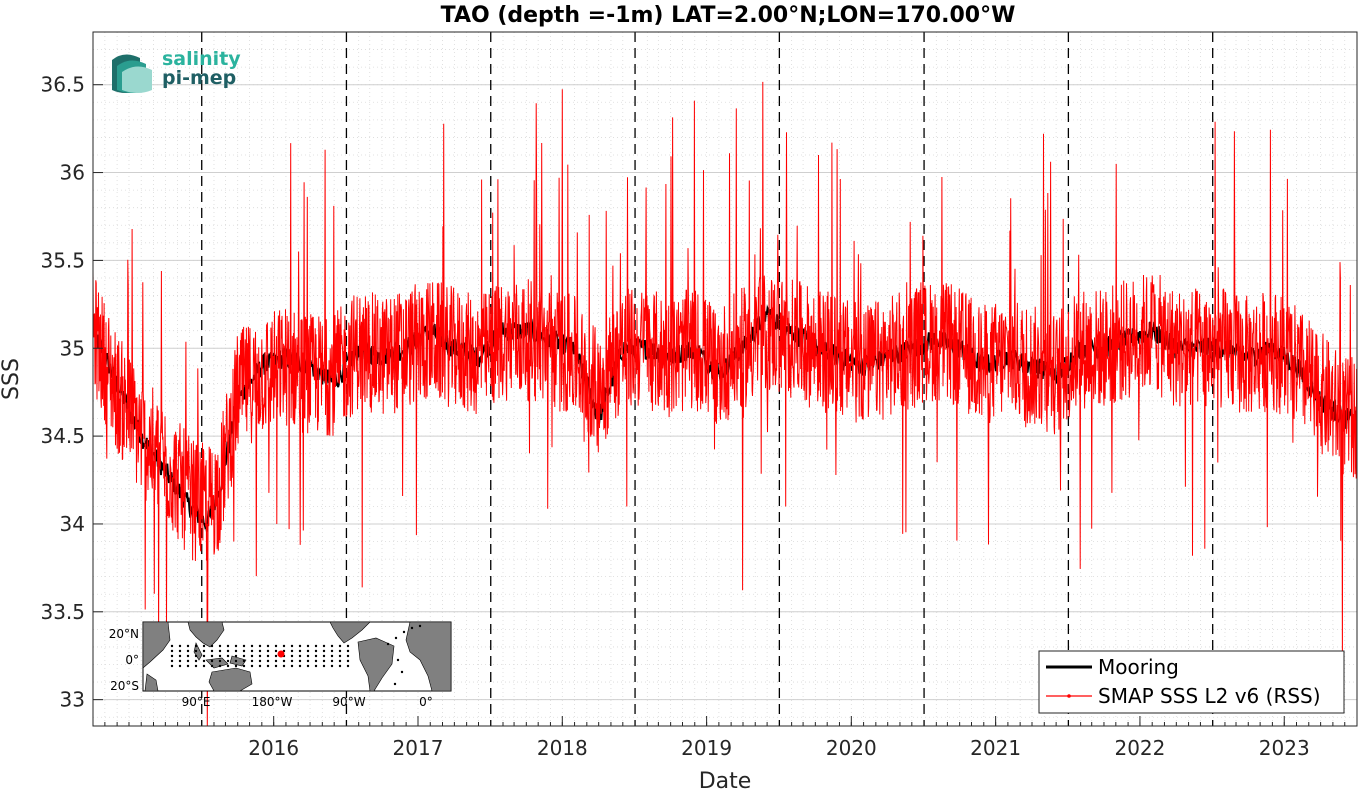  What do you see at coordinates (12, 379) in the screenshot?
I see `y-axis-label: SSS` at bounding box center [12, 379].